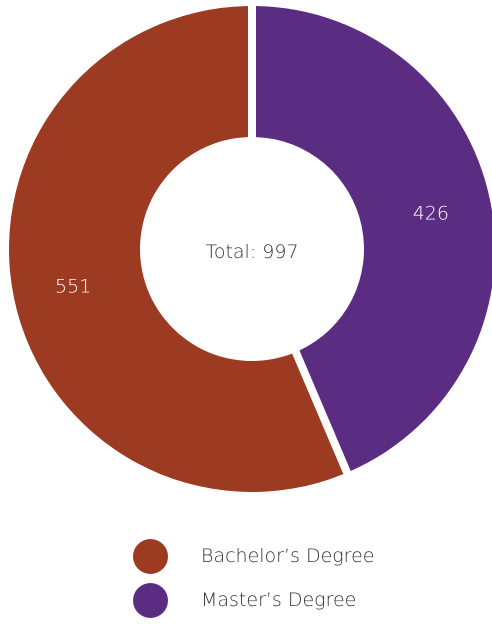 The height and width of the screenshot is (626, 492). What do you see at coordinates (288, 556) in the screenshot?
I see `legend-label-bachelors: Bachelor’s Degree` at bounding box center [288, 556].